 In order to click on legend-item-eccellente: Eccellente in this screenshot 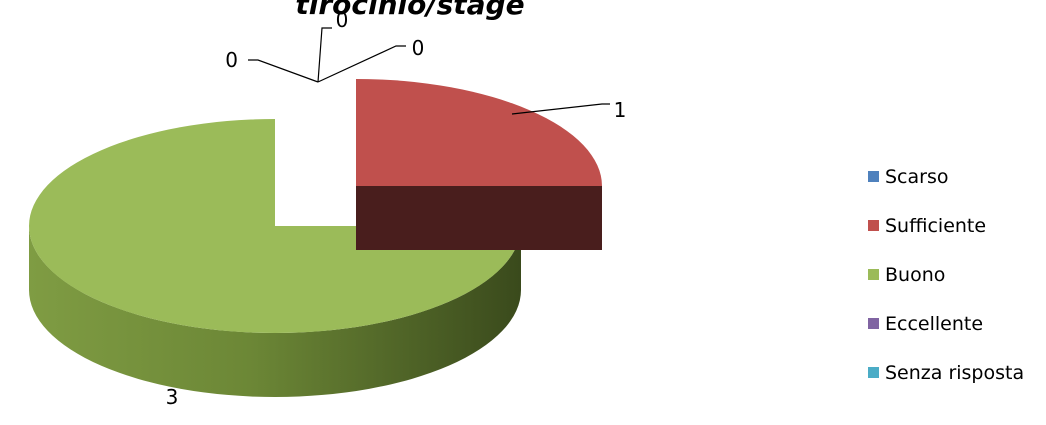, I will do `click(946, 323)`.